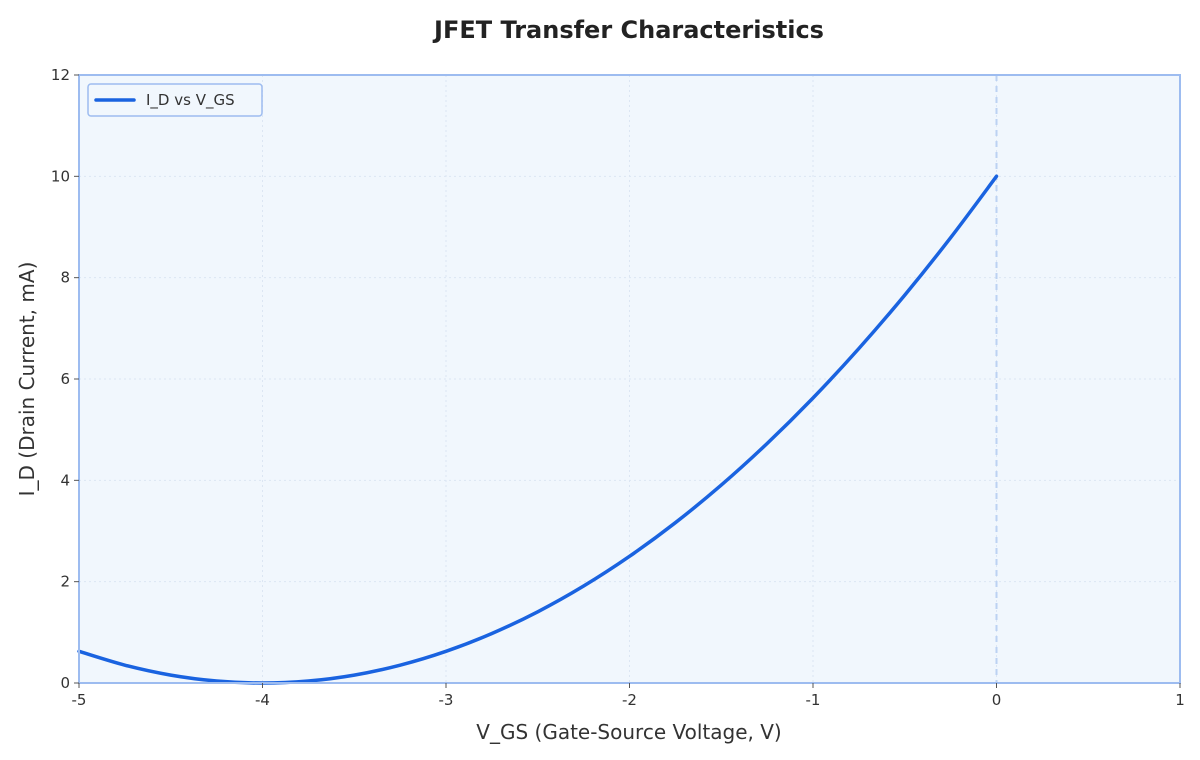  What do you see at coordinates (262, 700) in the screenshot?
I see `x-tick-label: -4` at bounding box center [262, 700].